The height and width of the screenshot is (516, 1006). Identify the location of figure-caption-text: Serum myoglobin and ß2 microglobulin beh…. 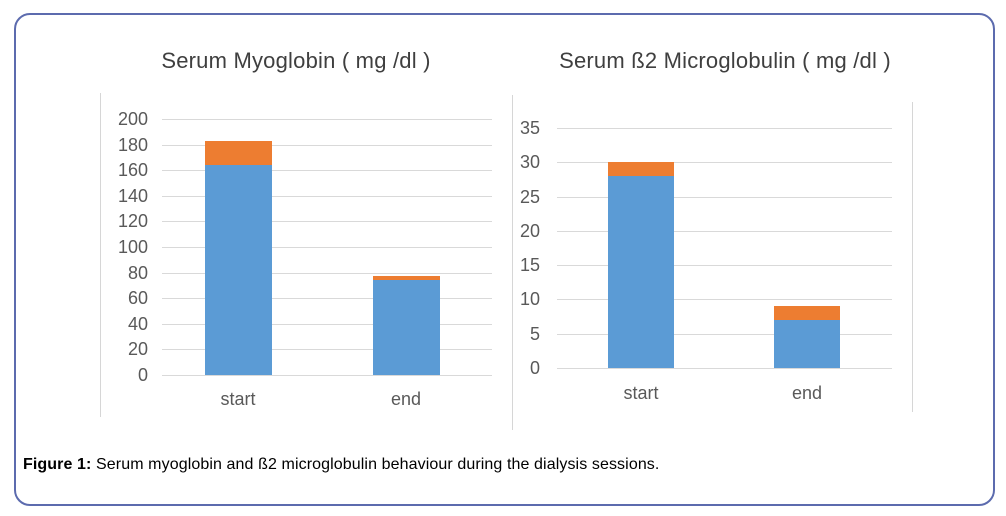
(375, 464).